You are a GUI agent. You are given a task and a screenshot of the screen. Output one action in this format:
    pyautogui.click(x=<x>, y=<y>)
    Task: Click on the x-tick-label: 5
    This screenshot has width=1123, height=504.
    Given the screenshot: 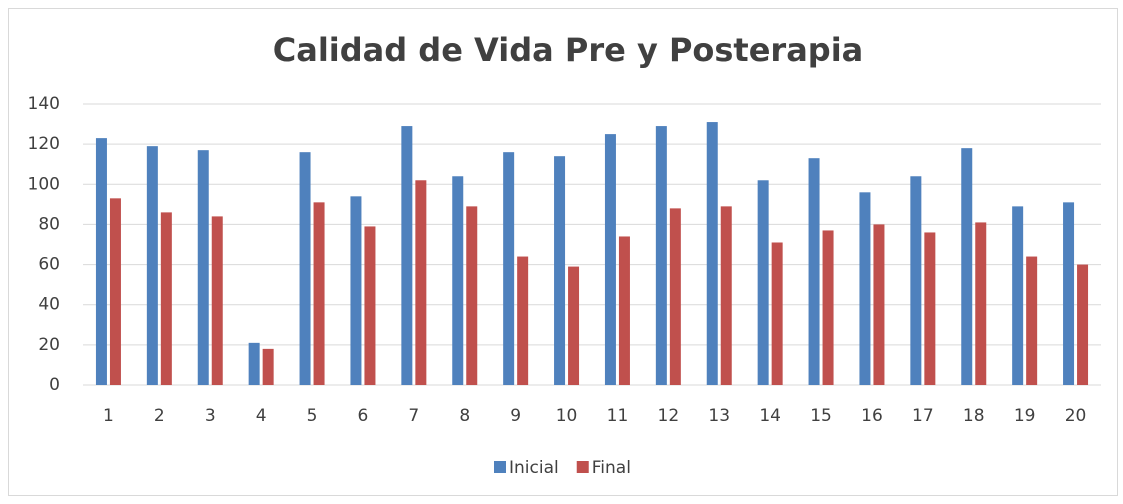 What is the action you would take?
    pyautogui.click(x=312, y=416)
    